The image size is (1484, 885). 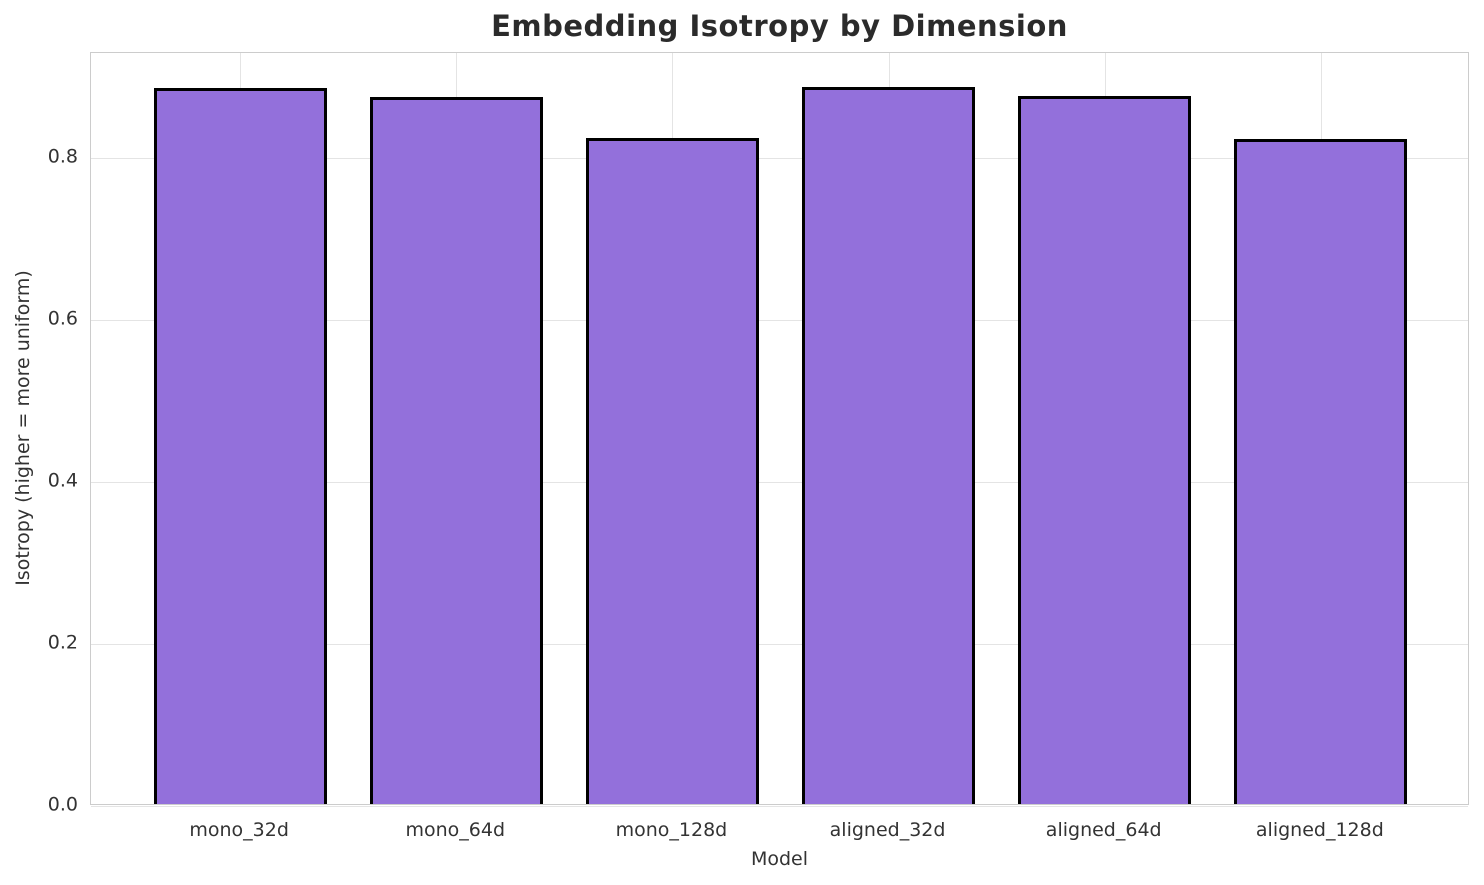 What do you see at coordinates (240, 446) in the screenshot?
I see `bar-mono_32d` at bounding box center [240, 446].